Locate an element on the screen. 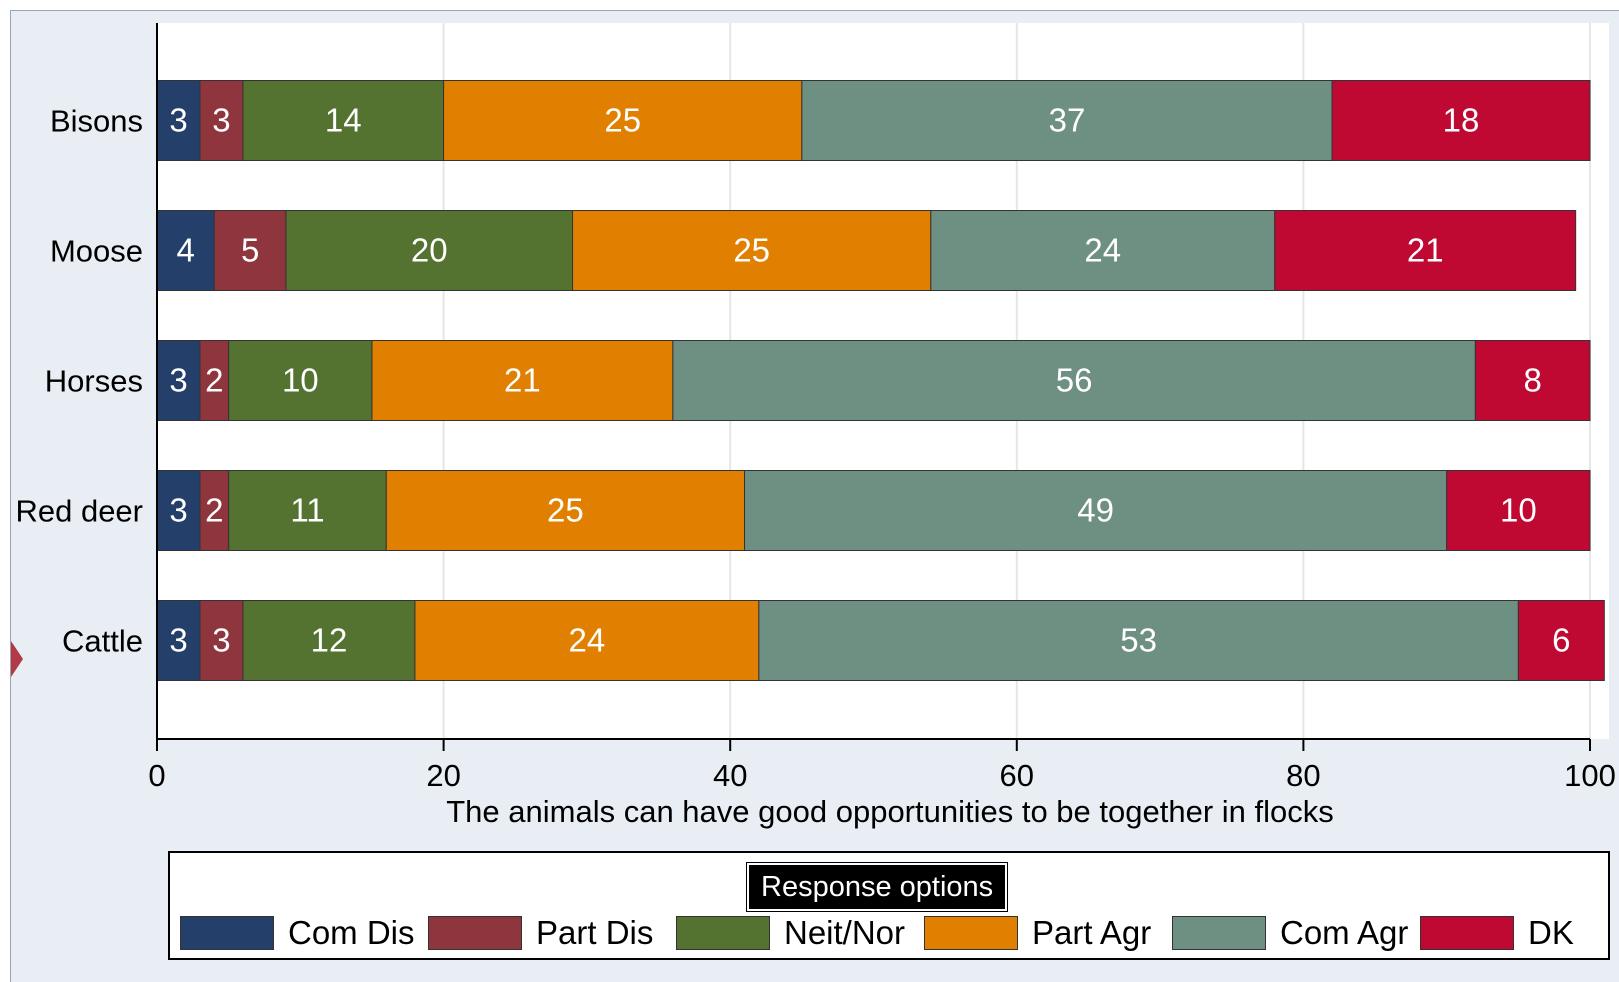 This screenshot has height=982, width=1619. legend-item: Com Dis is located at coordinates (297, 933).